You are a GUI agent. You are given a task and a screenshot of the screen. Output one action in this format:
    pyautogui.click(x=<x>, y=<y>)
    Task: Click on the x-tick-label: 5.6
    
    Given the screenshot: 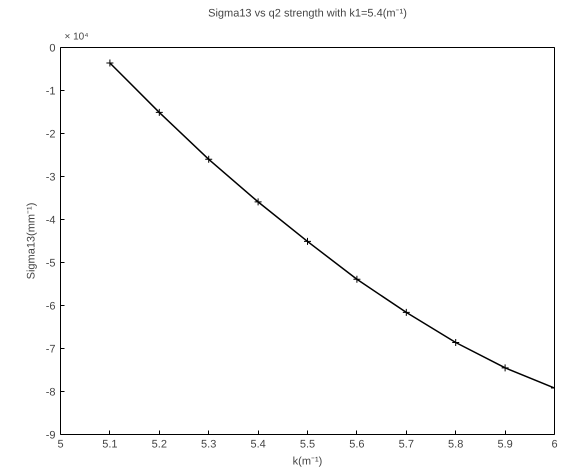 What is the action you would take?
    pyautogui.click(x=357, y=444)
    